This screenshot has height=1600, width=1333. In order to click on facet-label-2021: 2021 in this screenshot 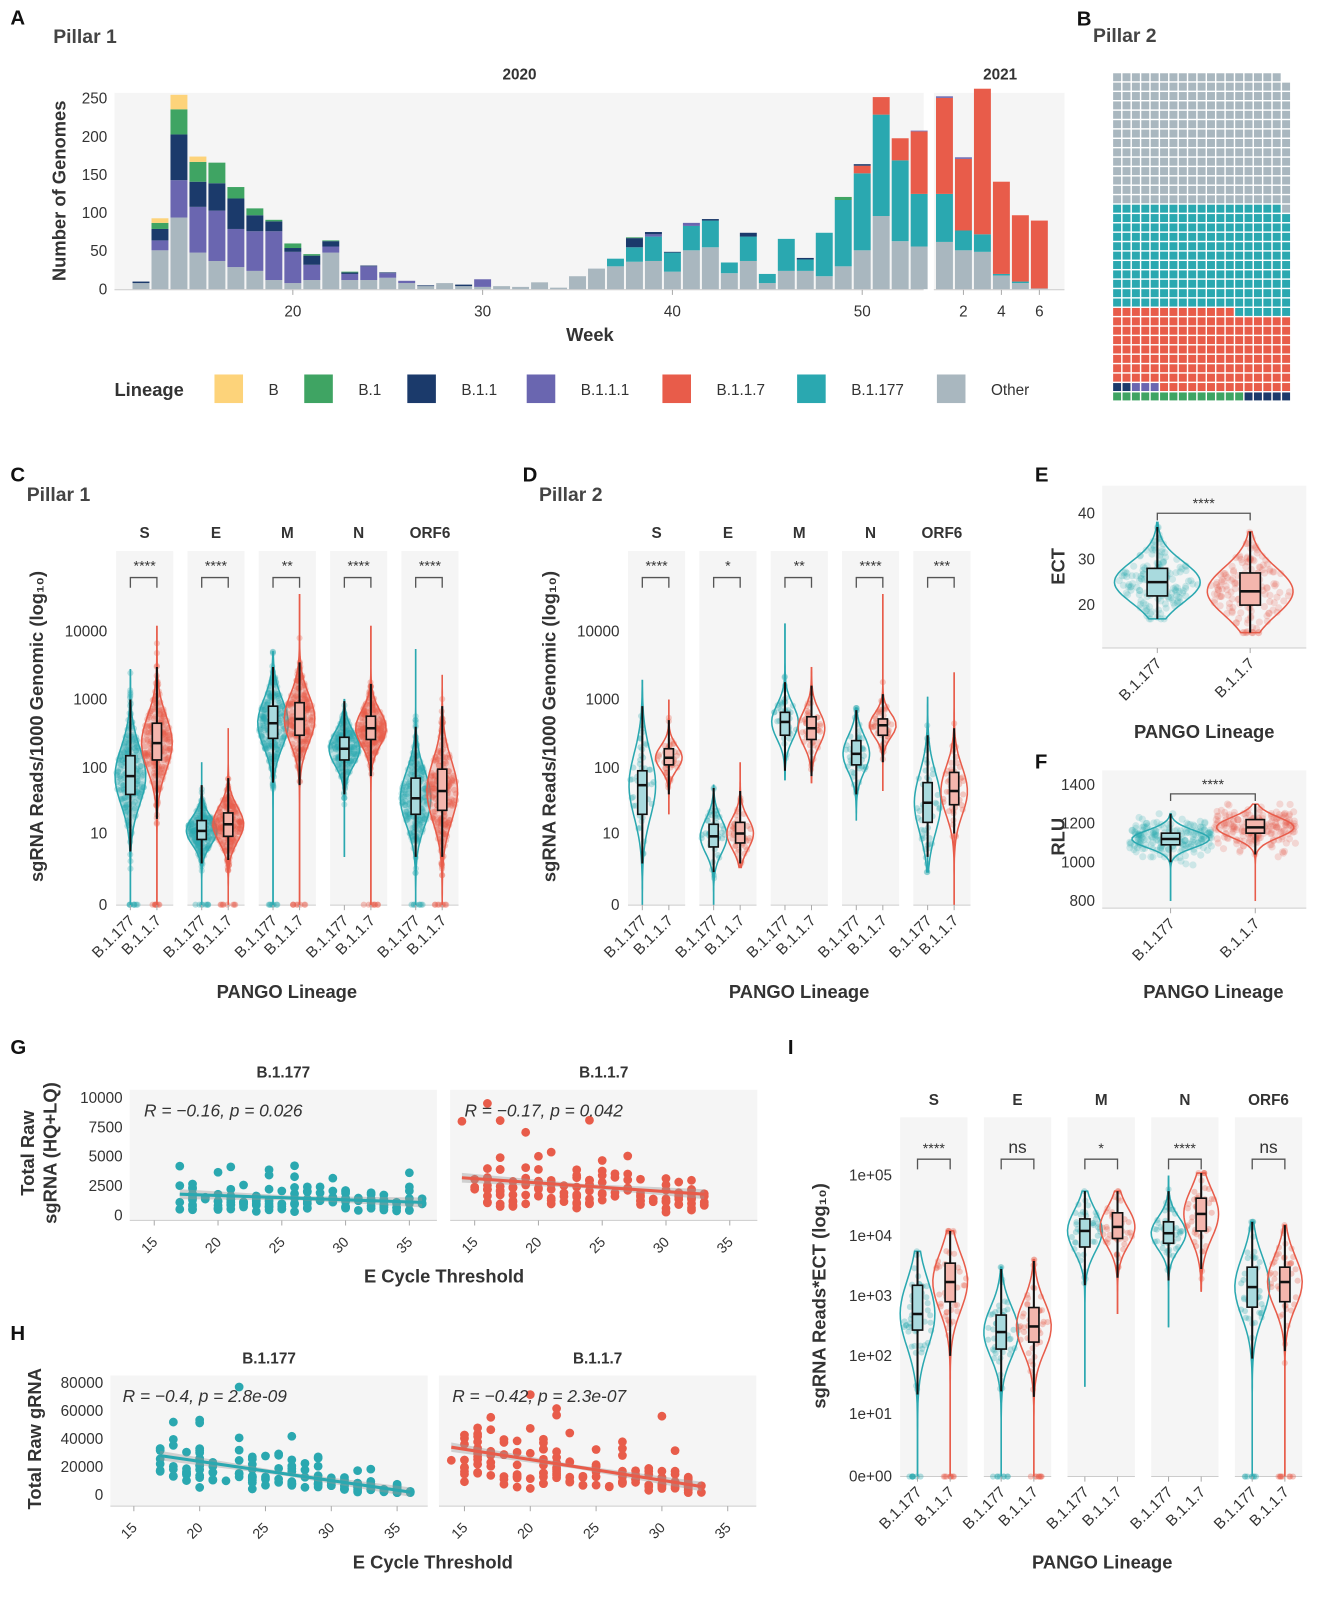, I will do `click(1000, 75)`.